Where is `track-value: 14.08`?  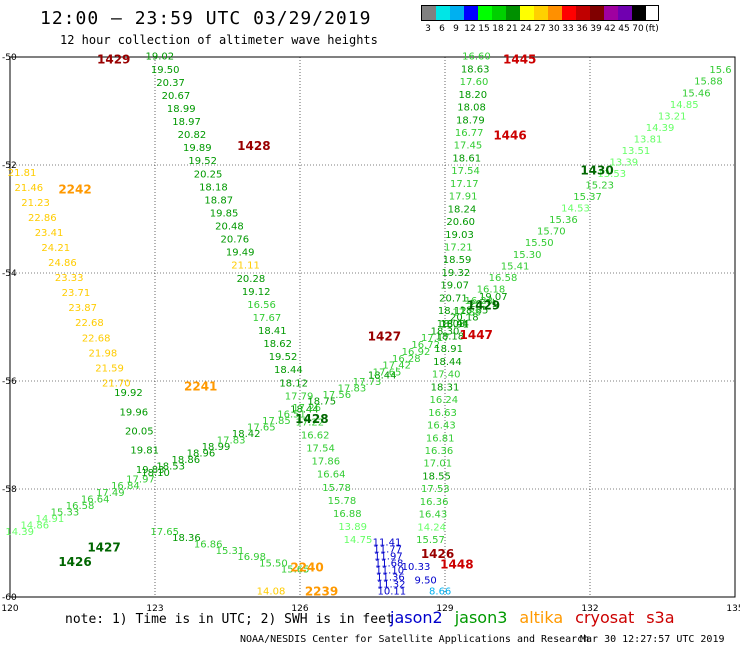
track-value: 14.08 is located at coordinates (271, 591).